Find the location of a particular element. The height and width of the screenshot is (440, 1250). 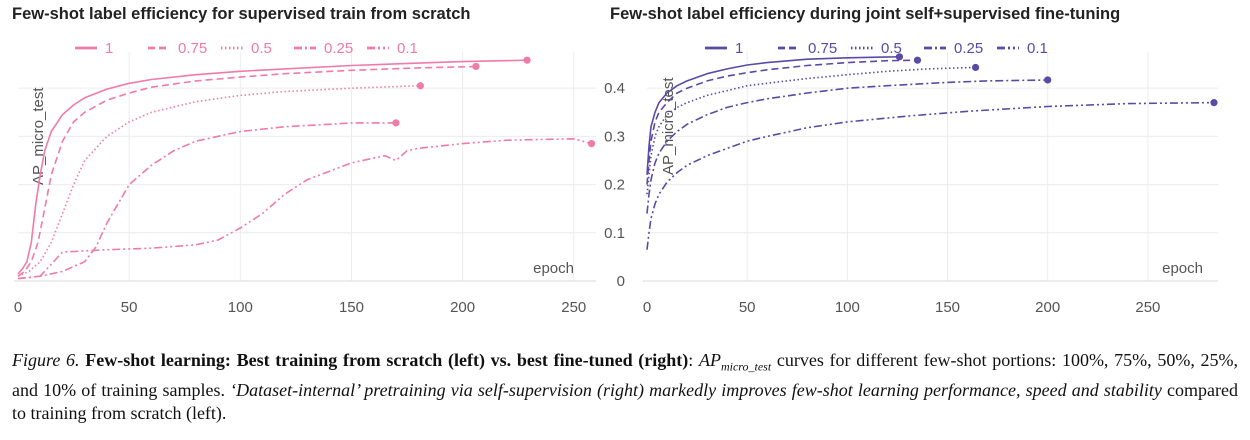

y-tick-label: 0.4 is located at coordinates (614, 88).